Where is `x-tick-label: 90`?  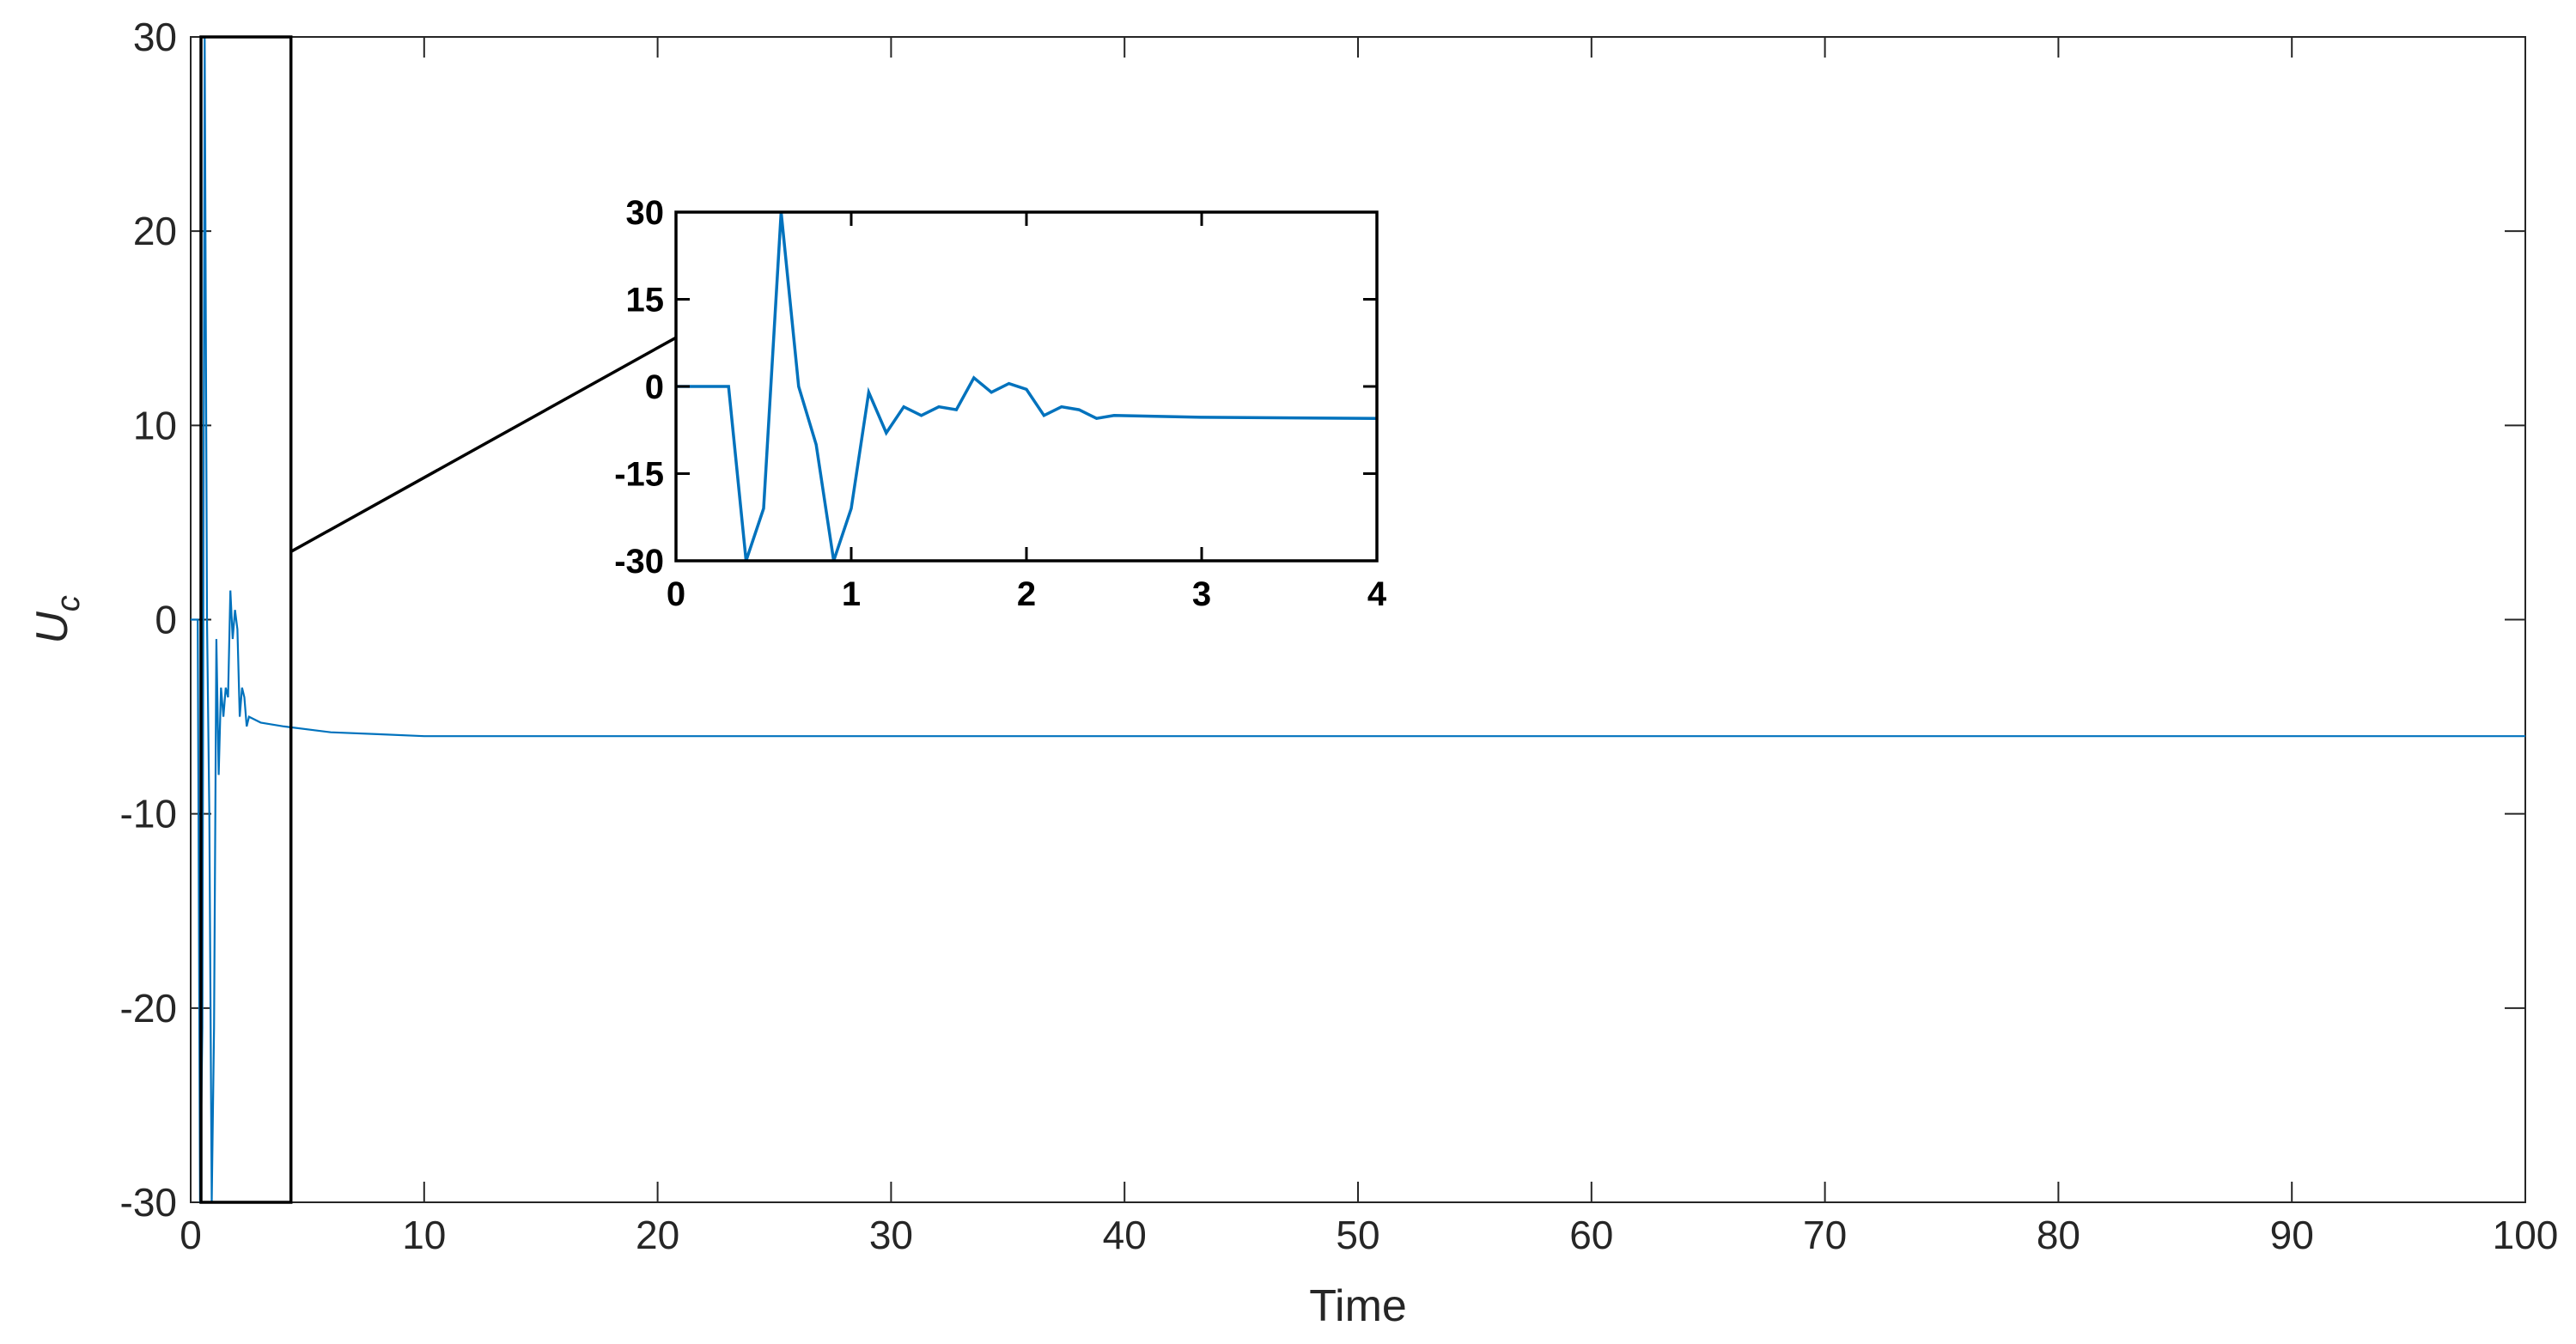
x-tick-label: 90 is located at coordinates (2292, 1235).